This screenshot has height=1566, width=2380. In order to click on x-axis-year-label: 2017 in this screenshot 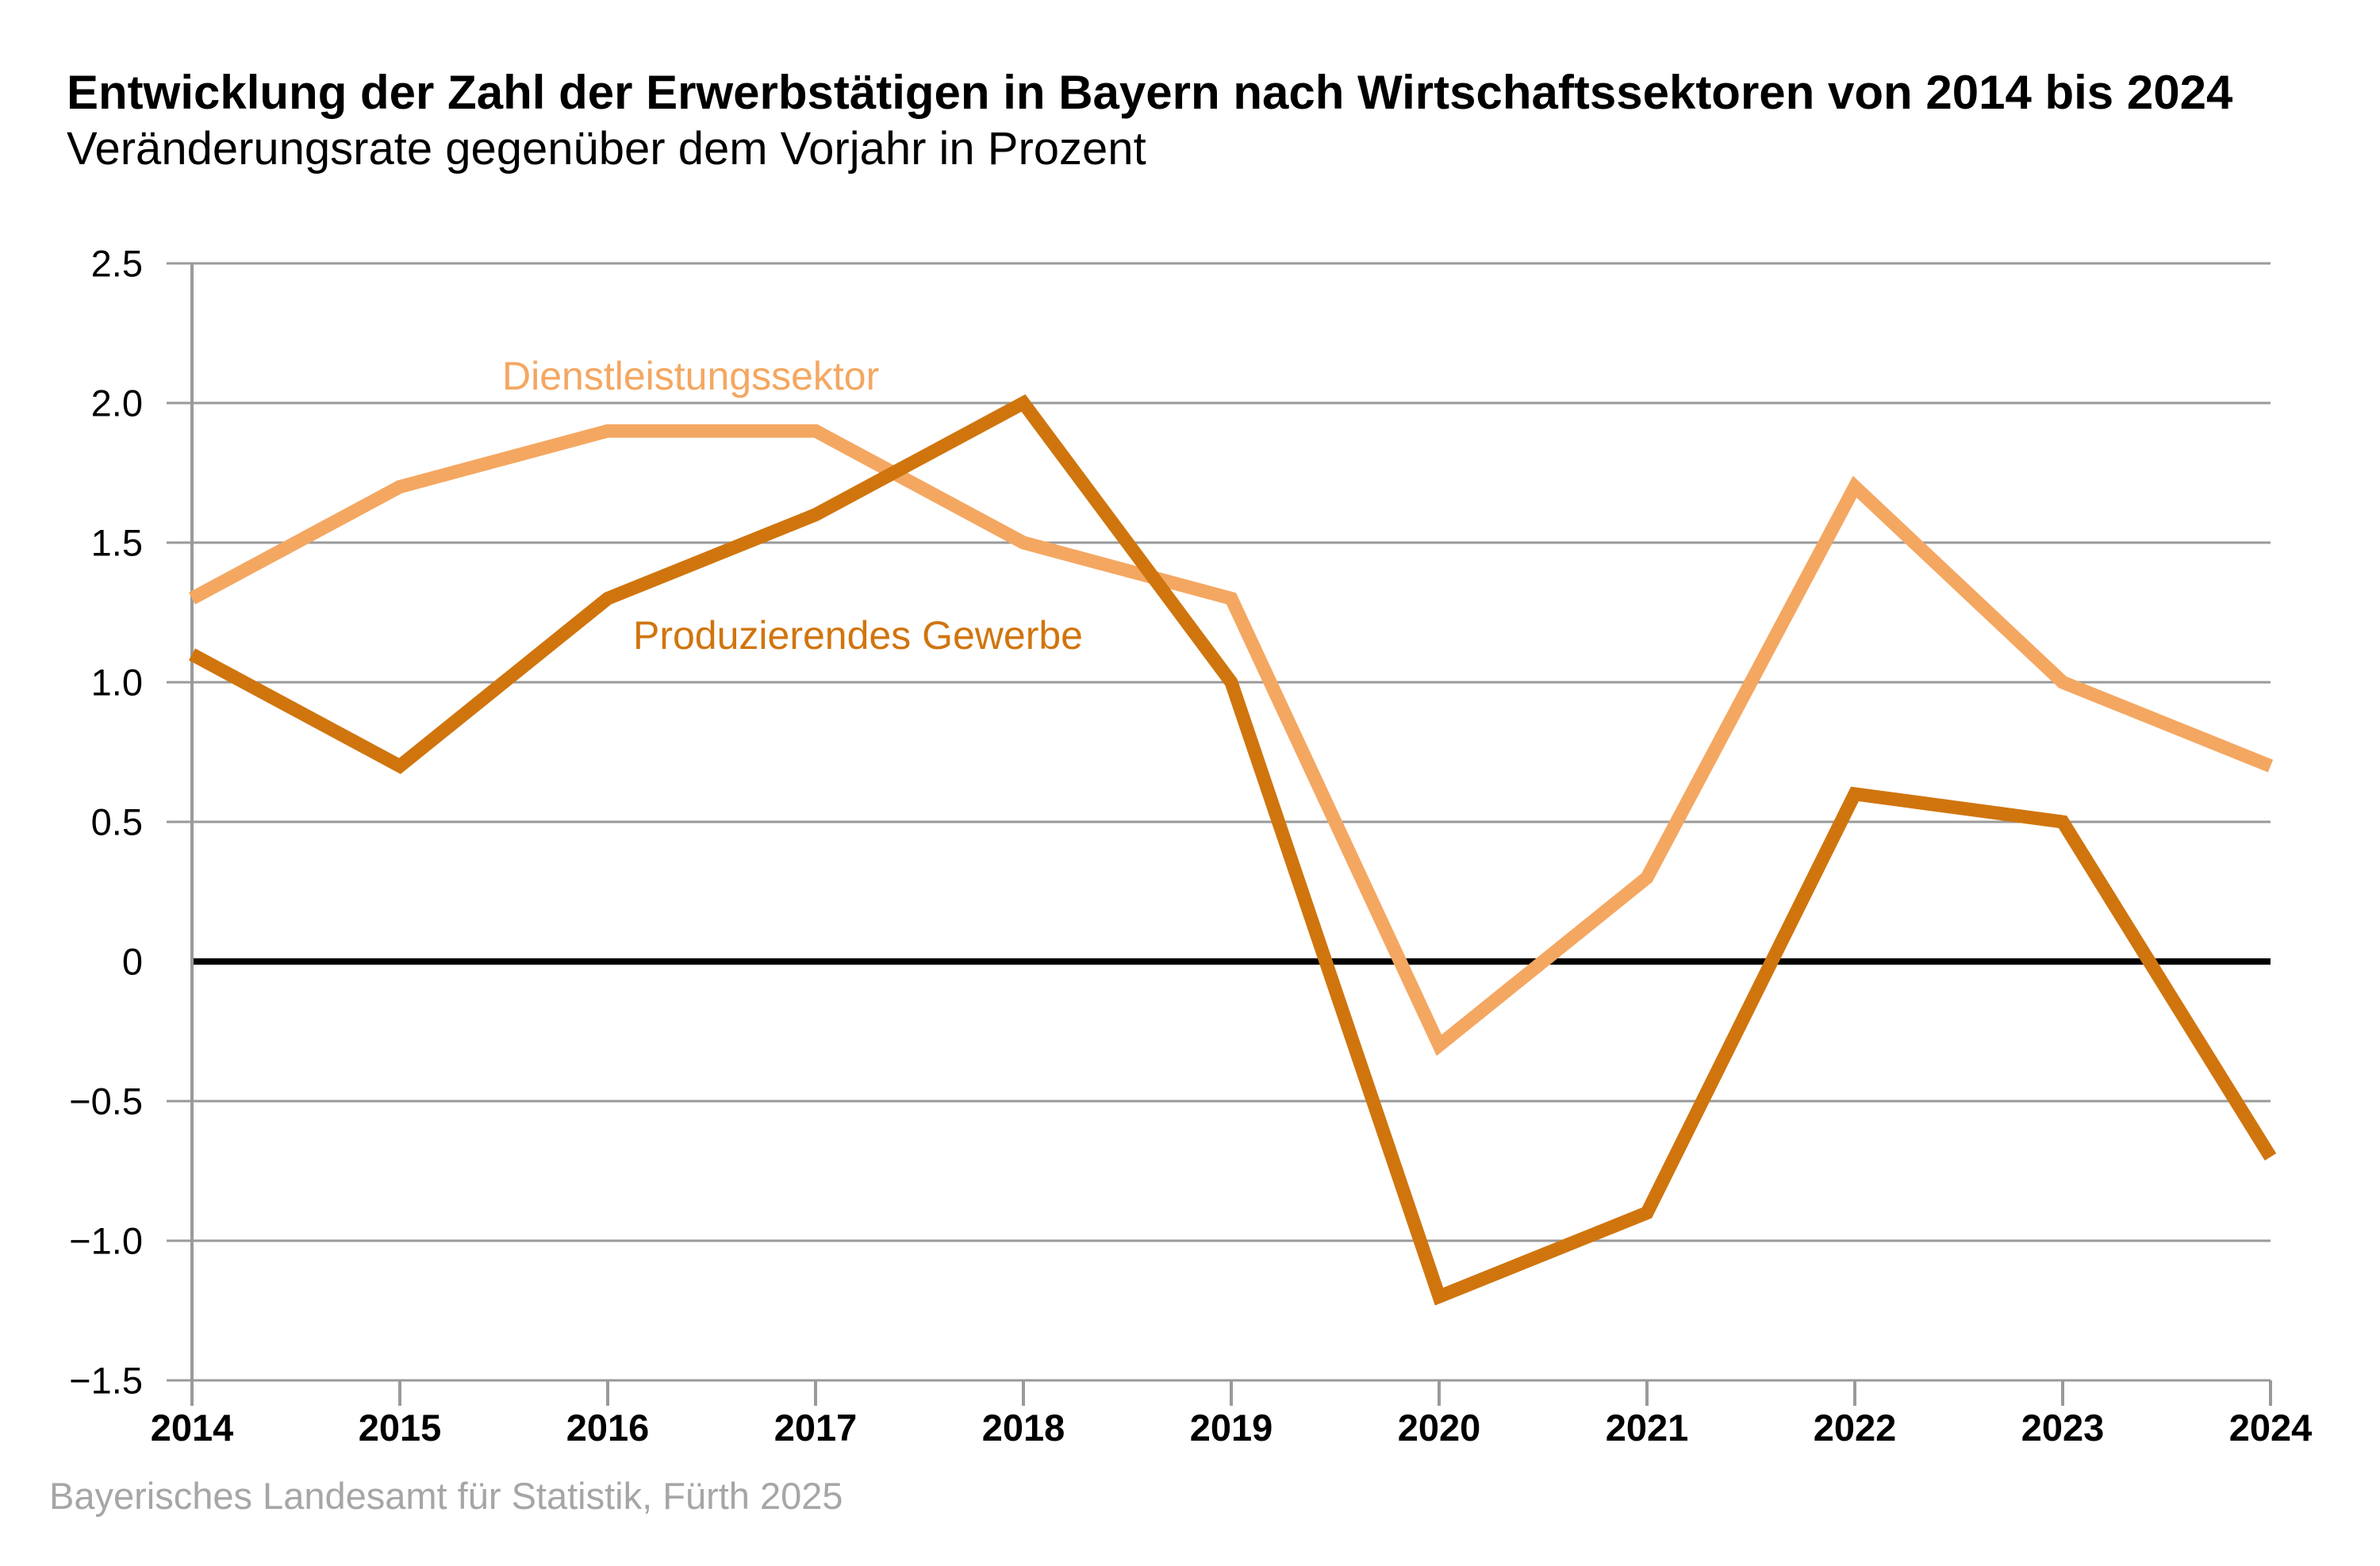, I will do `click(816, 1428)`.